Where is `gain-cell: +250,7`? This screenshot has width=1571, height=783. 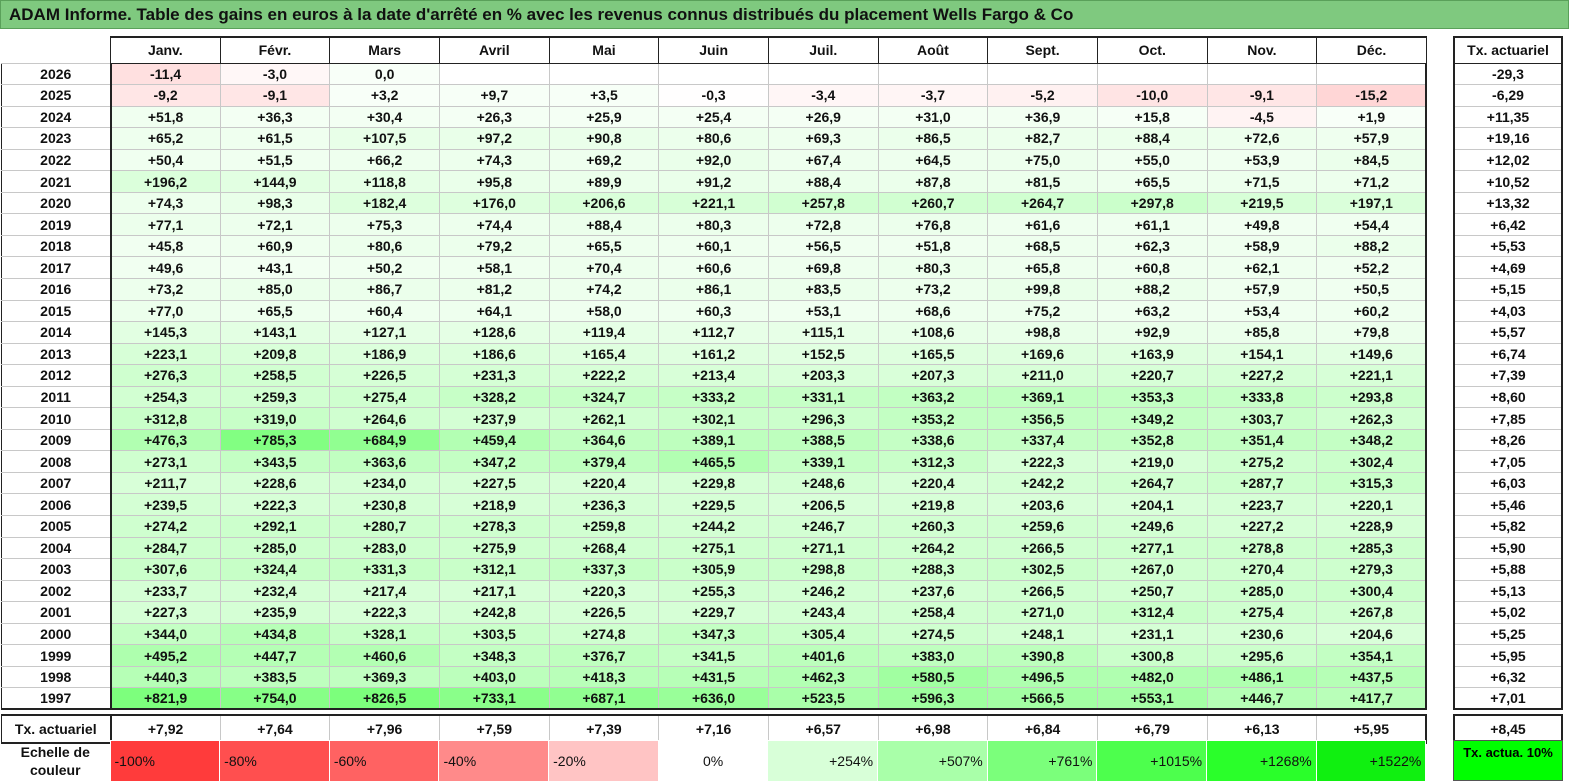
gain-cell: +250,7 is located at coordinates (1152, 591).